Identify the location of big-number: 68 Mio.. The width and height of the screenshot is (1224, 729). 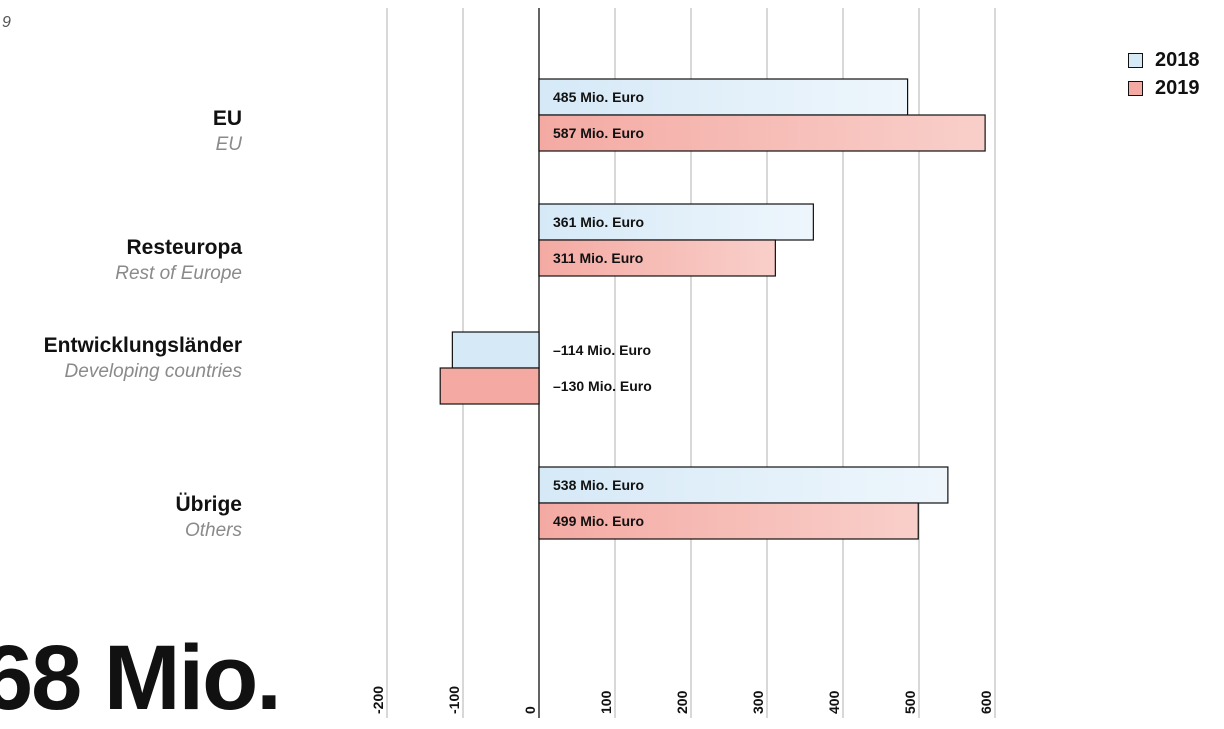
(141, 678).